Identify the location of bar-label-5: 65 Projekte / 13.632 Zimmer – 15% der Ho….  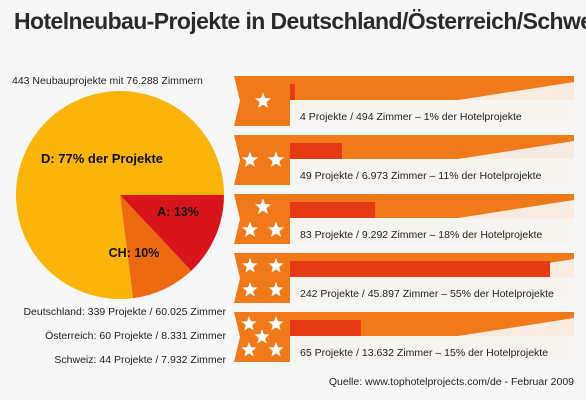
(424, 353).